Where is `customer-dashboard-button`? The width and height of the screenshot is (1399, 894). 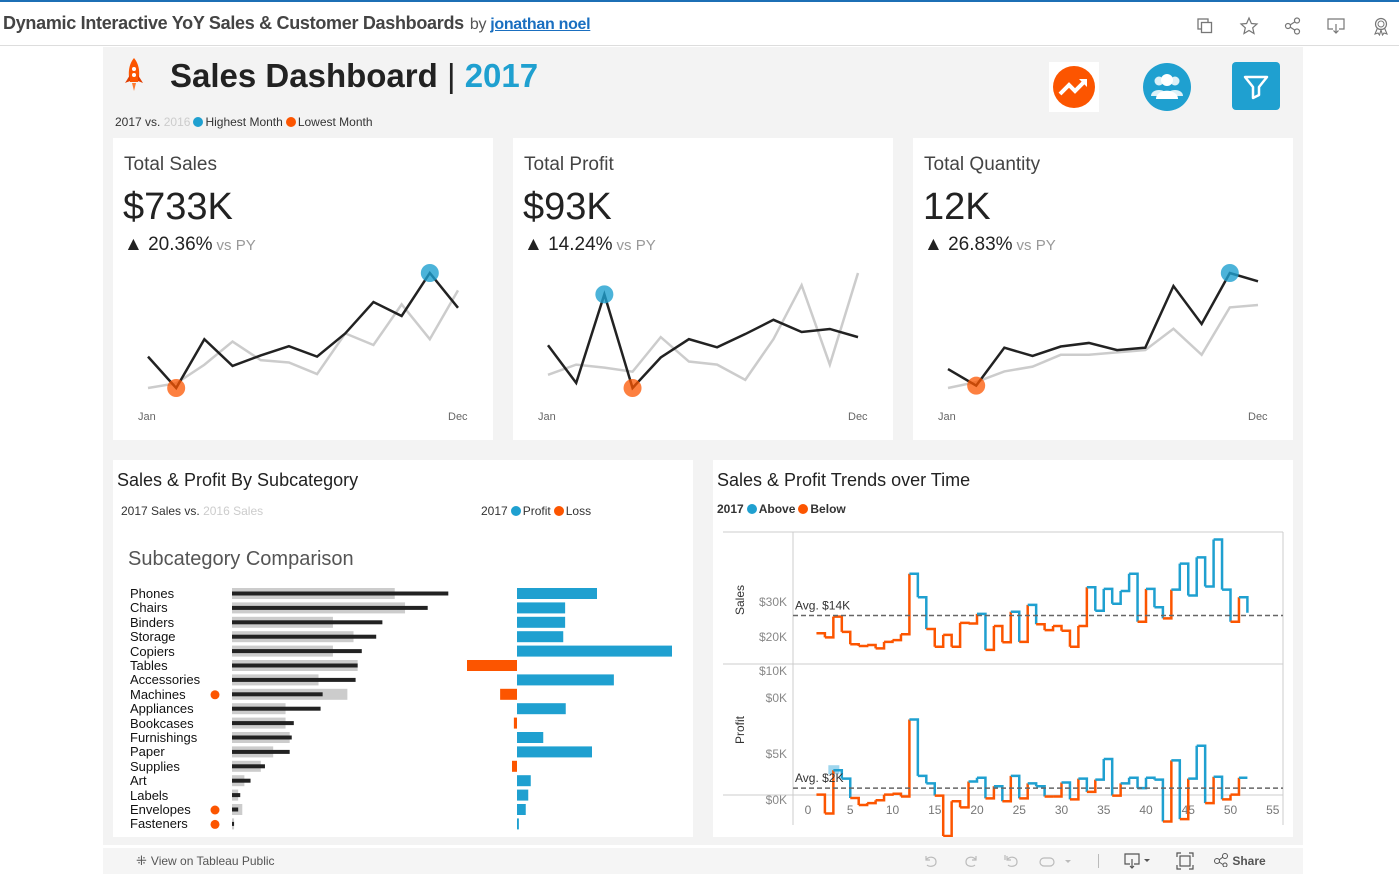
customer-dashboard-button is located at coordinates (1167, 87).